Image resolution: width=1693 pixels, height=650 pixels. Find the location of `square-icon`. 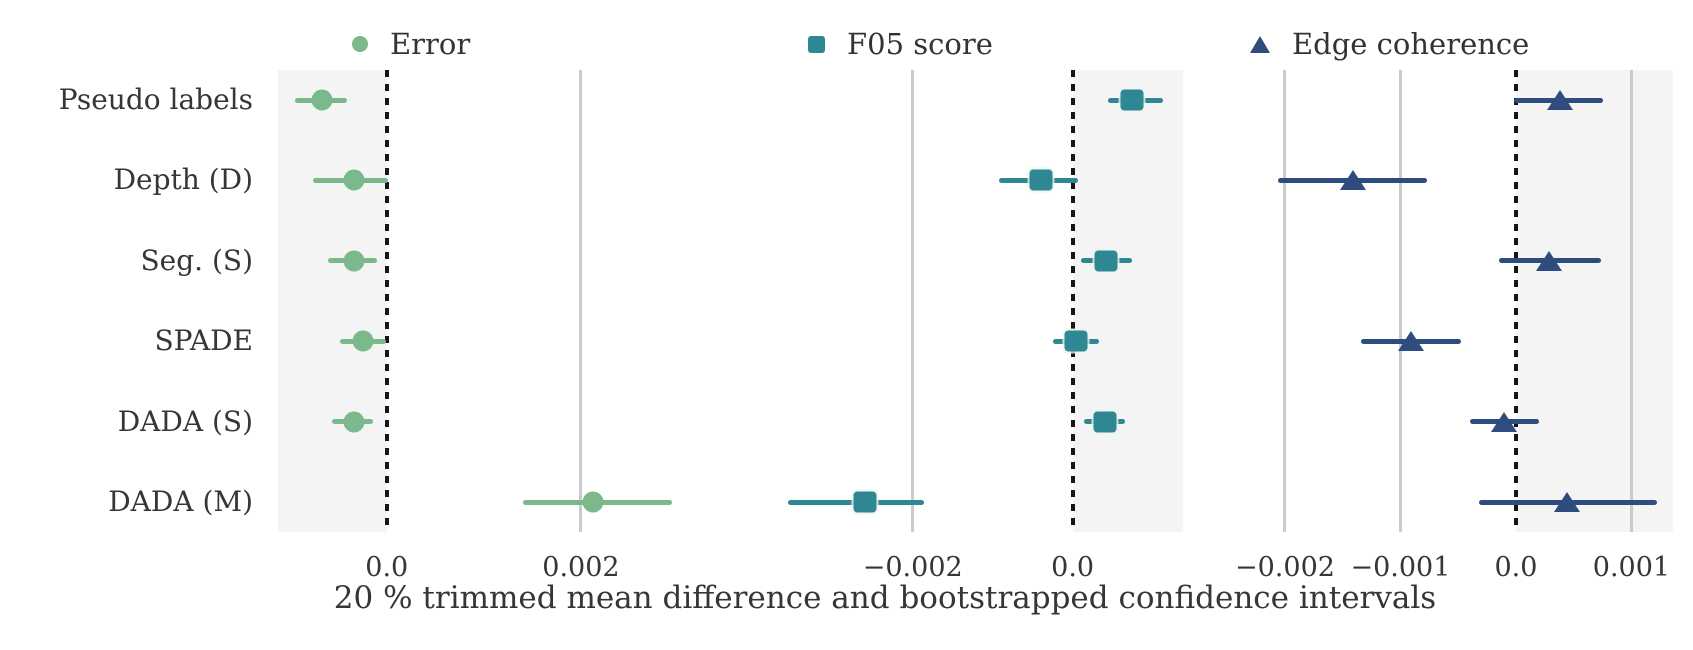

square-icon is located at coordinates (816, 44).